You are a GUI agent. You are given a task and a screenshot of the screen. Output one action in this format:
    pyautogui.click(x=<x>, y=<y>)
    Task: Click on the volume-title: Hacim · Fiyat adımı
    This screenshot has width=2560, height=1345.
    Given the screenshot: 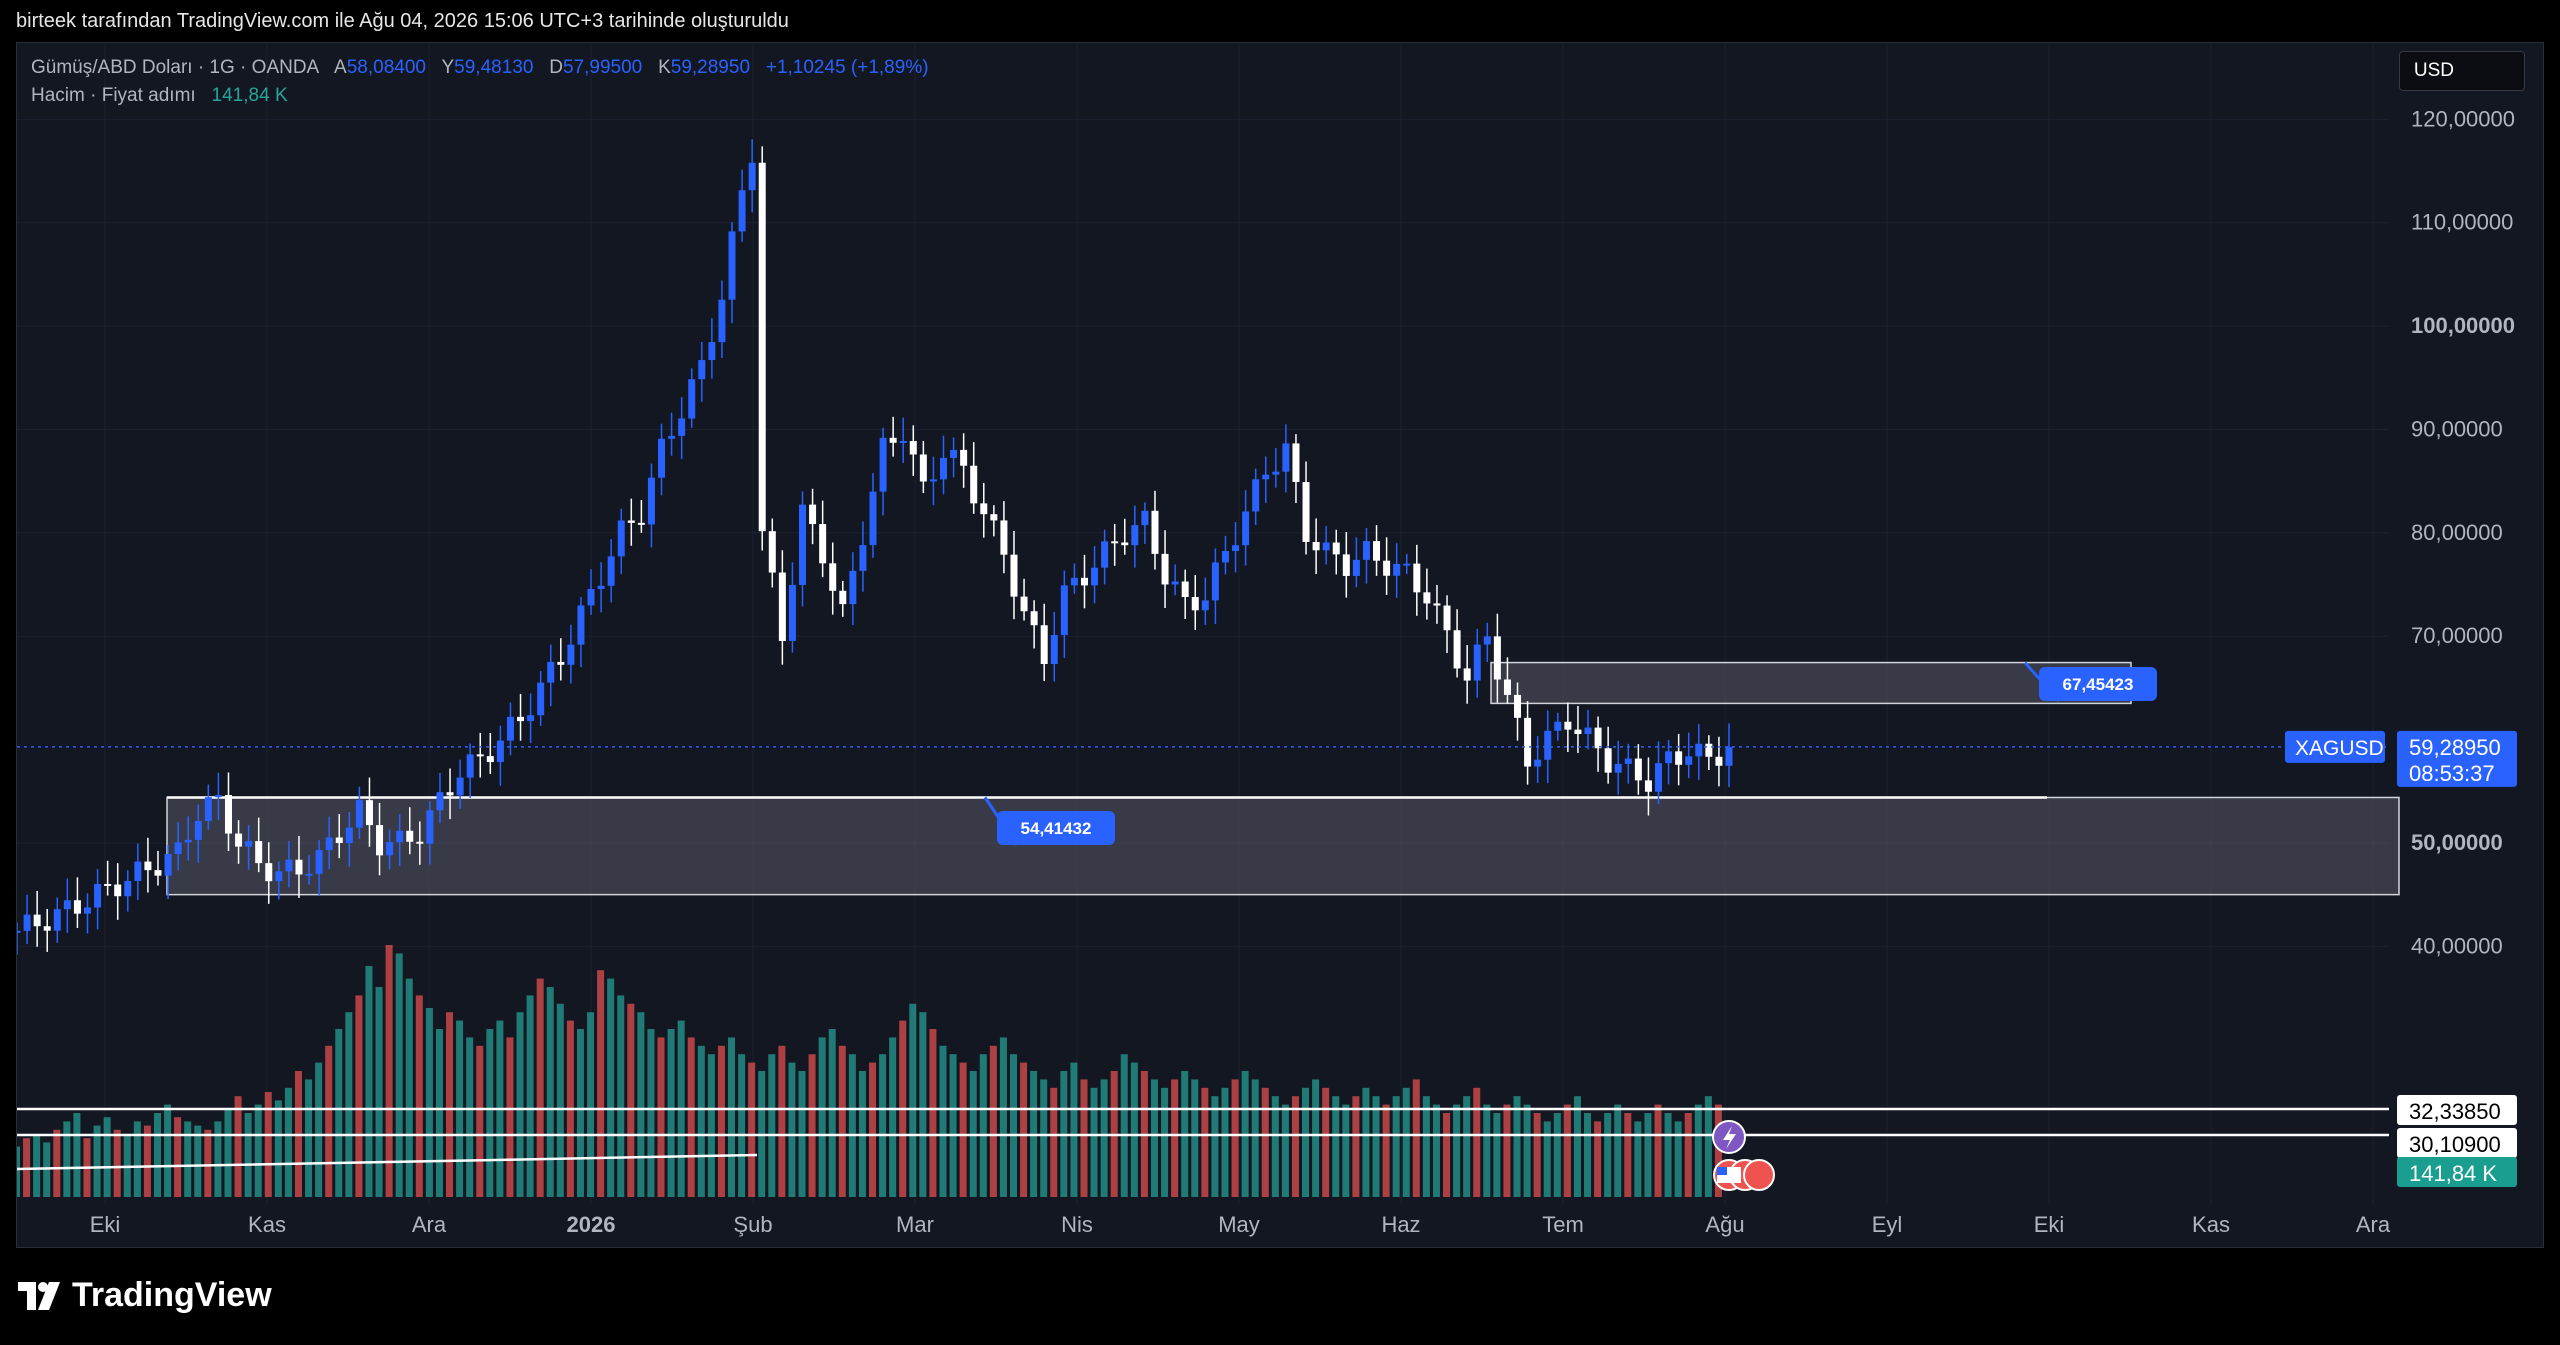 What is the action you would take?
    pyautogui.click(x=113, y=95)
    